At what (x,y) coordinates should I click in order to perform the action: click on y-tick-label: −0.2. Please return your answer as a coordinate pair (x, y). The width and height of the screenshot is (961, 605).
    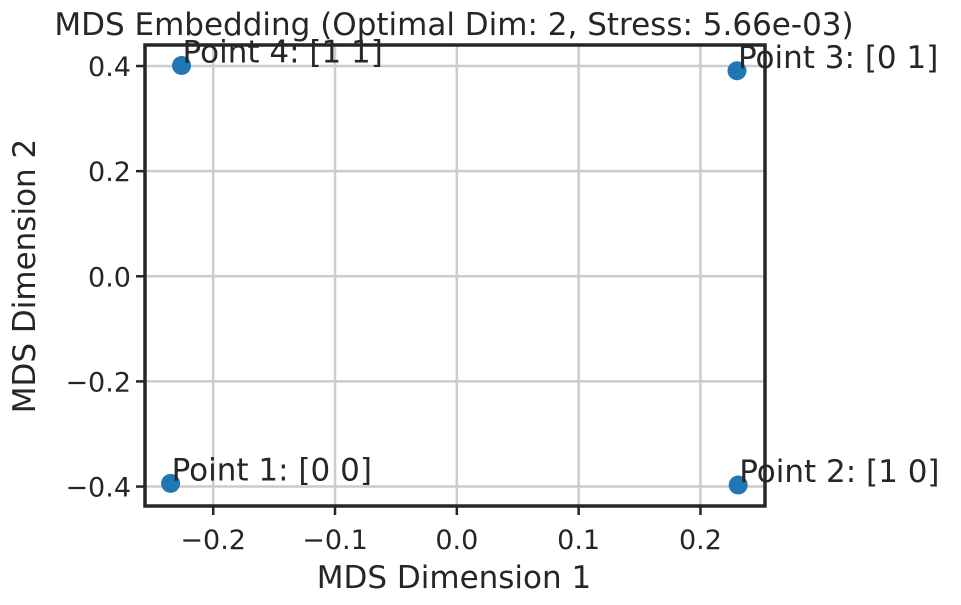
    Looking at the image, I should click on (98, 382).